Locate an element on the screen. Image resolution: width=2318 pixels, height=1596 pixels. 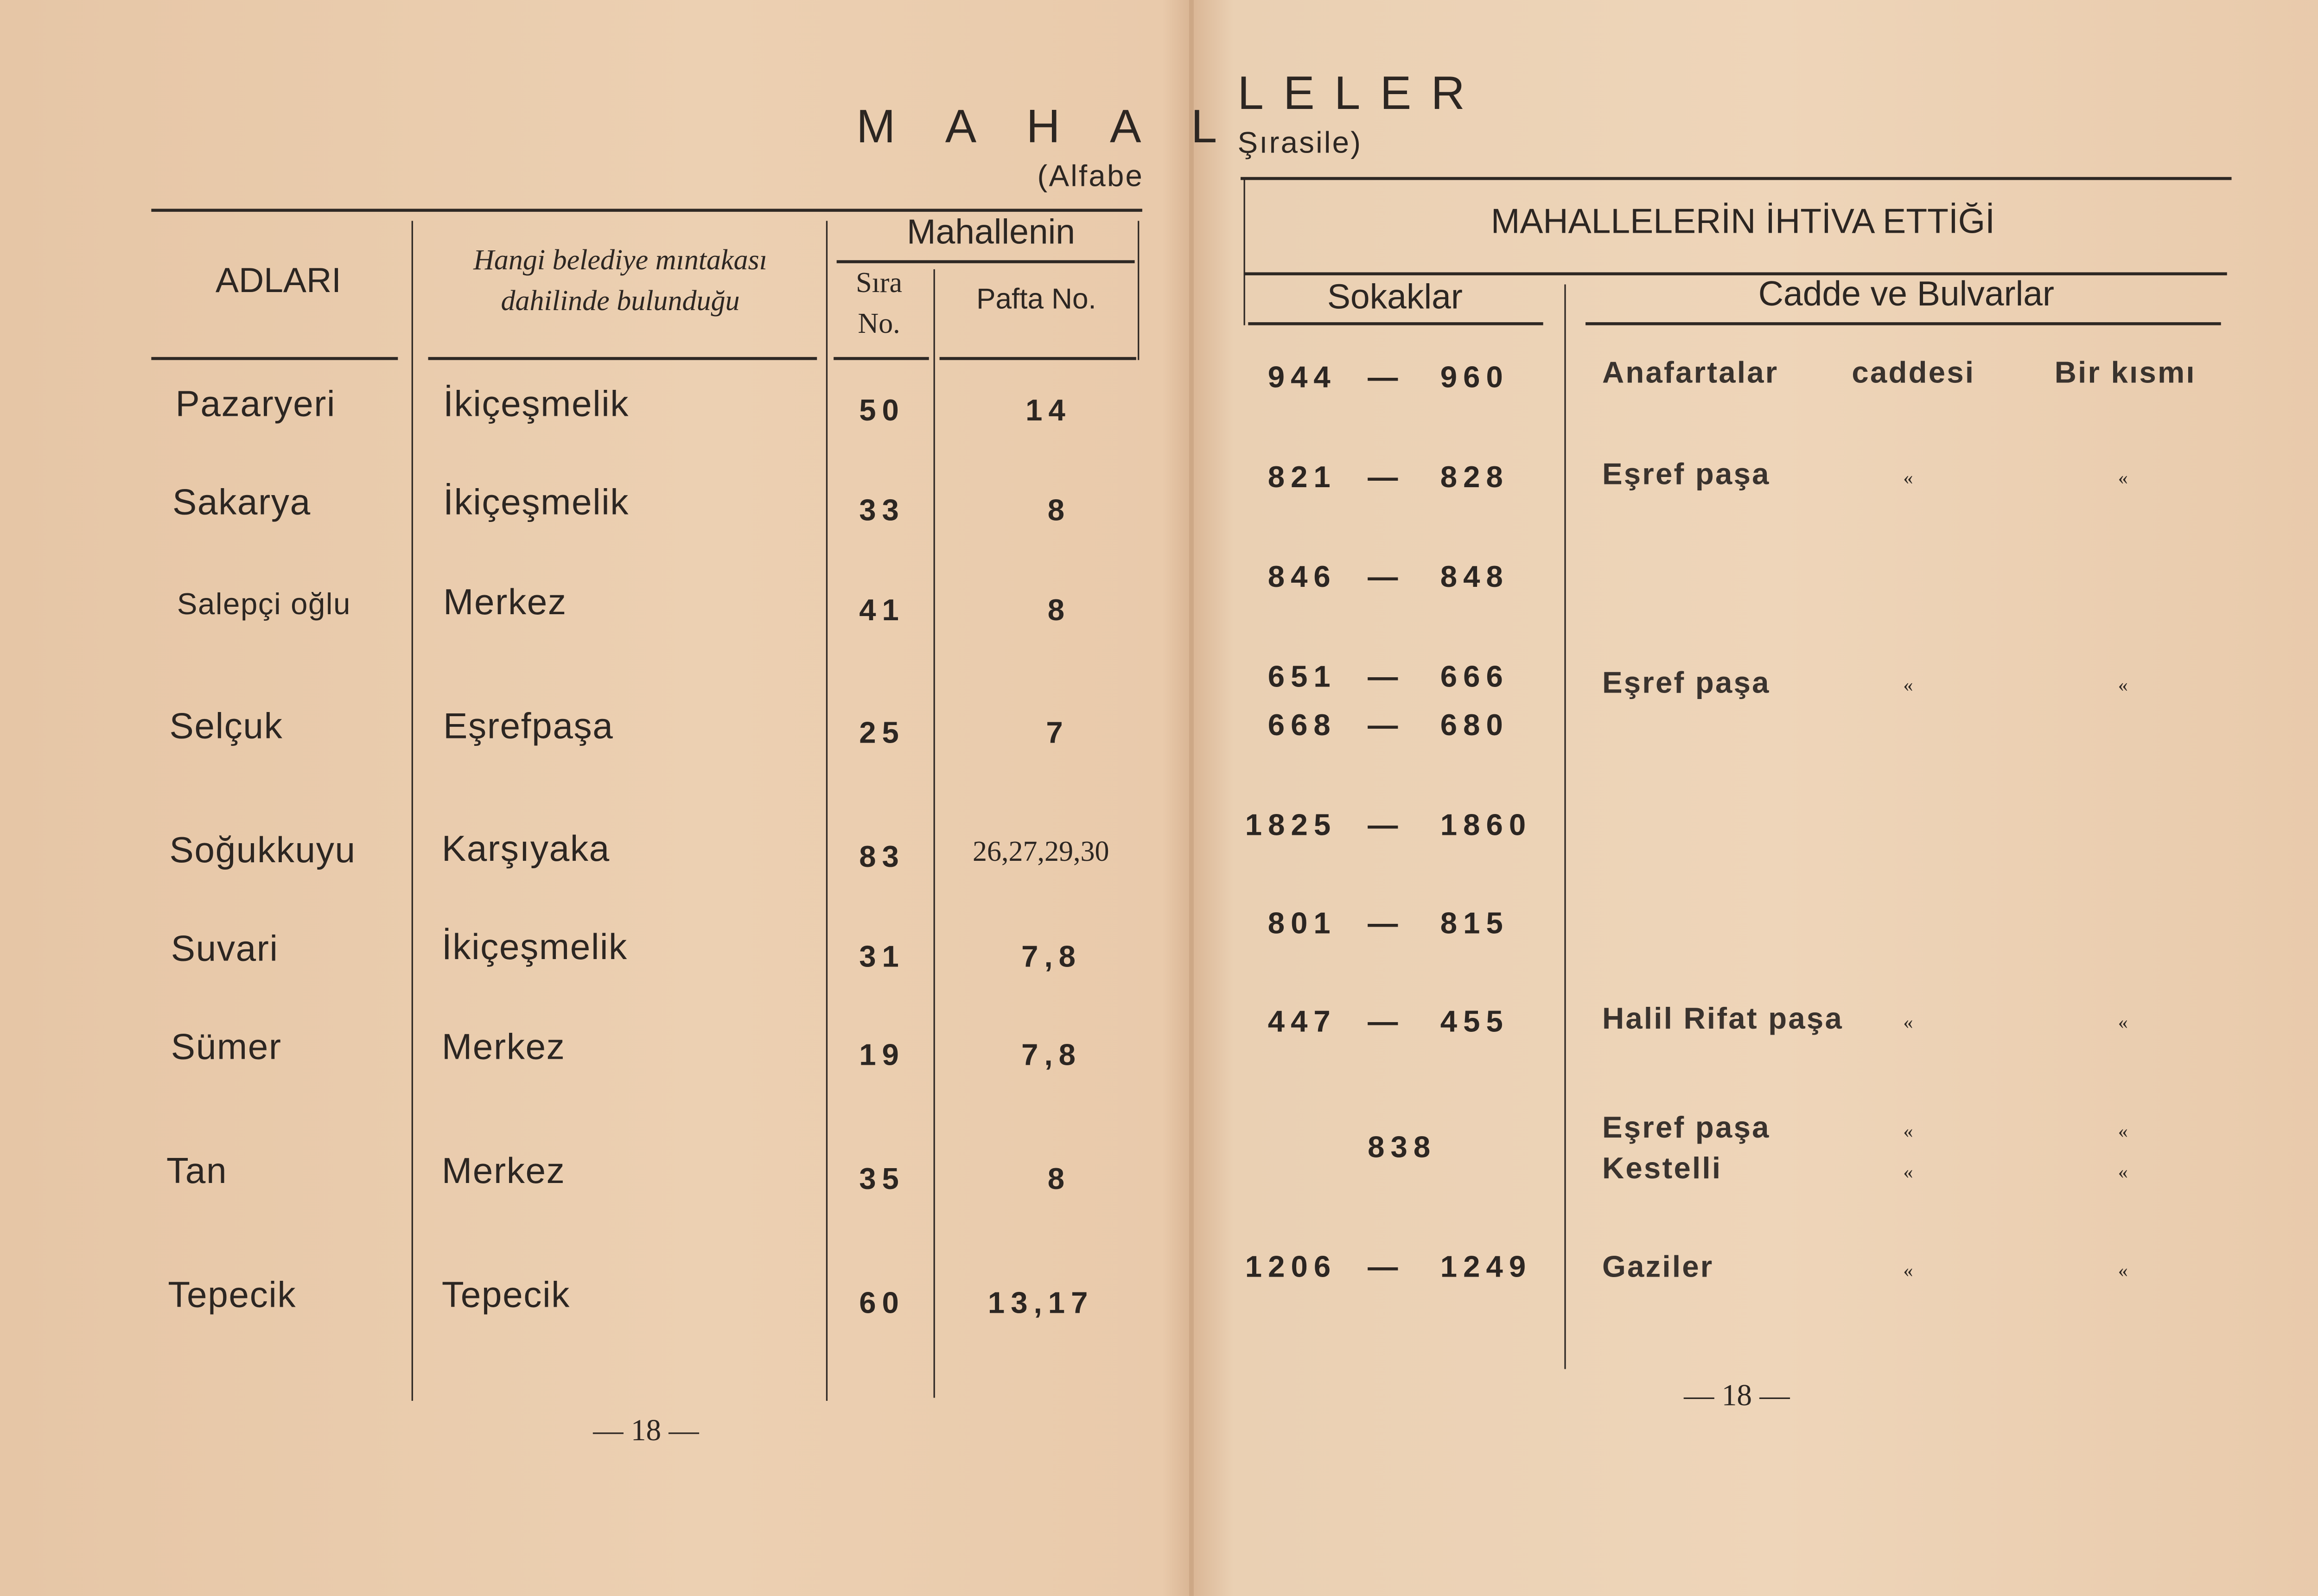
neighborhood-name: Tan is located at coordinates (197, 1171).